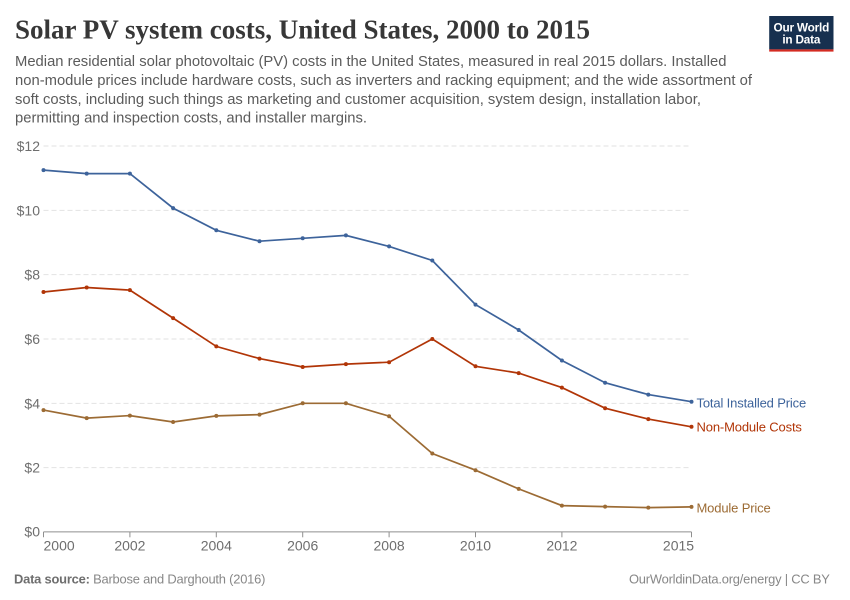 This screenshot has height=600, width=850. What do you see at coordinates (475, 546) in the screenshot?
I see `svg-text: 2010` at bounding box center [475, 546].